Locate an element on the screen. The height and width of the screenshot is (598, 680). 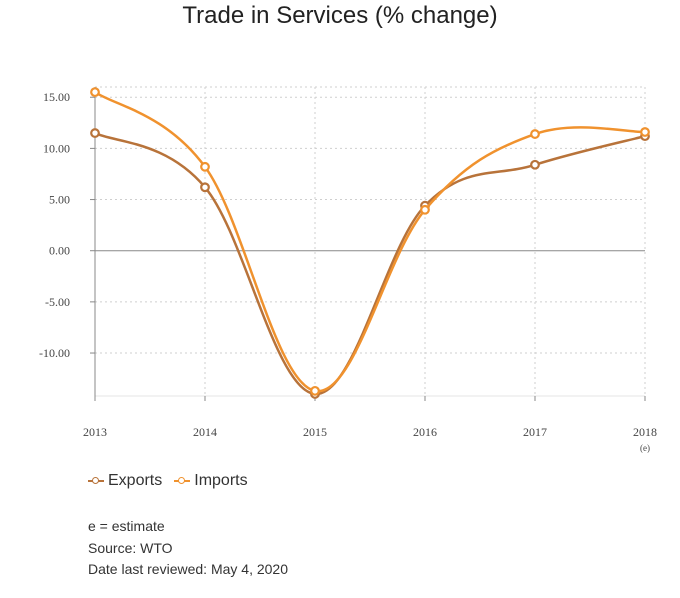
imports-swatch-icon is located at coordinates (182, 481).